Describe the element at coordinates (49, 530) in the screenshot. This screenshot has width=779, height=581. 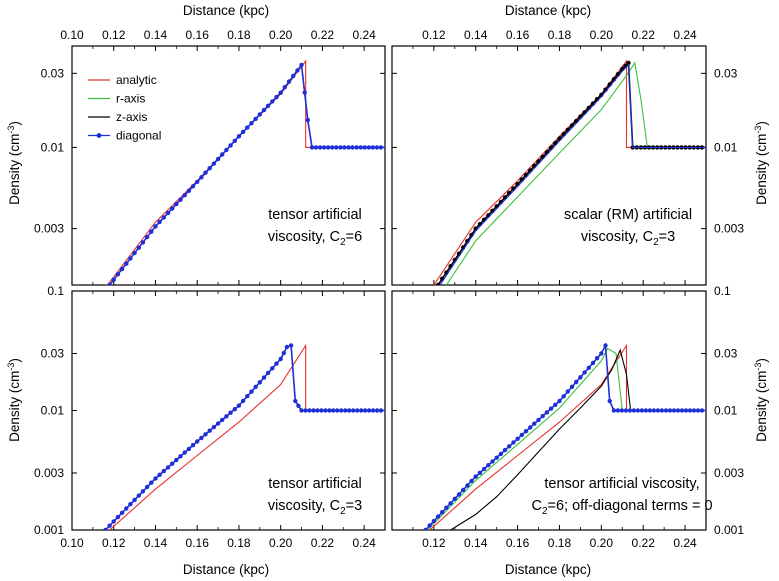
I see `y-tick-label: 0.001` at that location.